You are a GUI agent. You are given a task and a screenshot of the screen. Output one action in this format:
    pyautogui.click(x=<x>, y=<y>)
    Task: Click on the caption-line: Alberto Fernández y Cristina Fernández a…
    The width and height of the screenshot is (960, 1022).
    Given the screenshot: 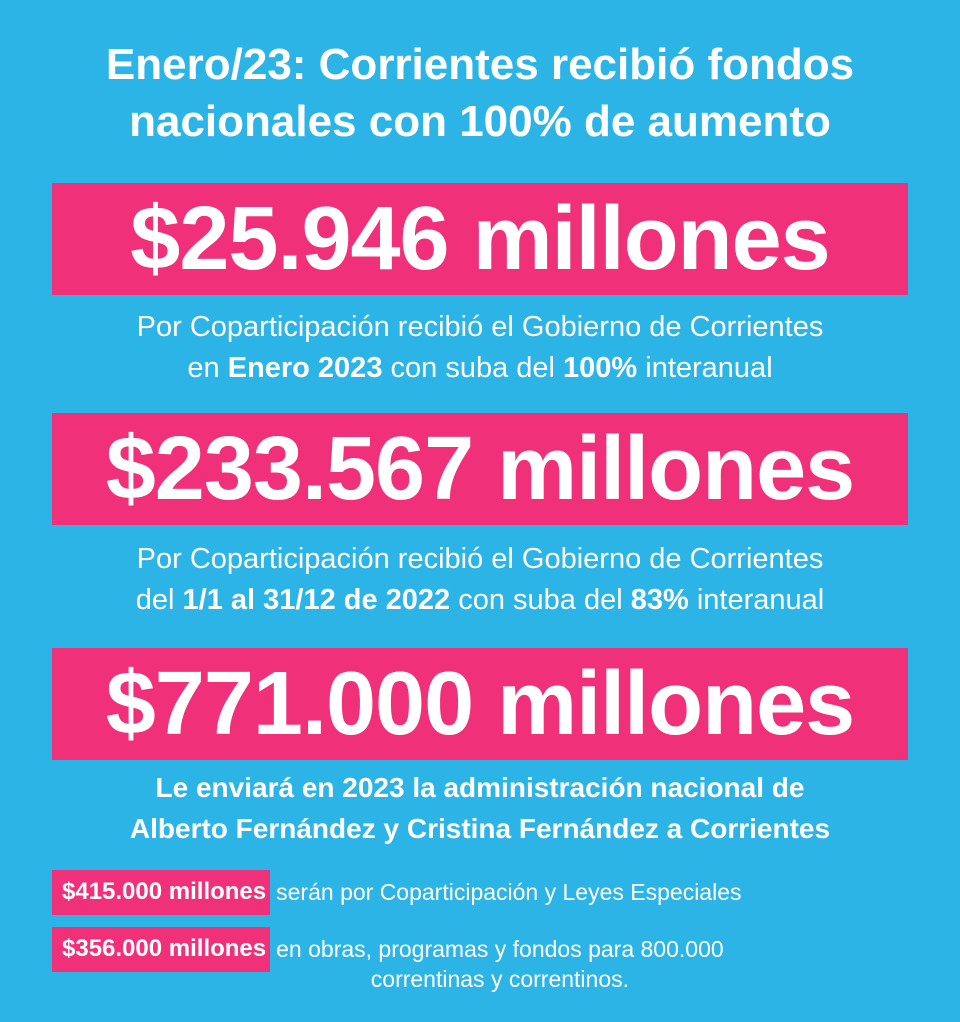 What is the action you would take?
    pyautogui.click(x=480, y=828)
    